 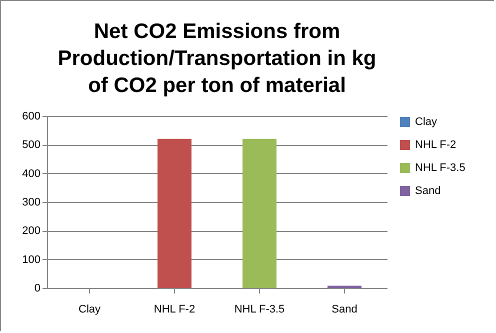 I want to click on x-tick-label: NHL F-3.5, so click(x=259, y=310).